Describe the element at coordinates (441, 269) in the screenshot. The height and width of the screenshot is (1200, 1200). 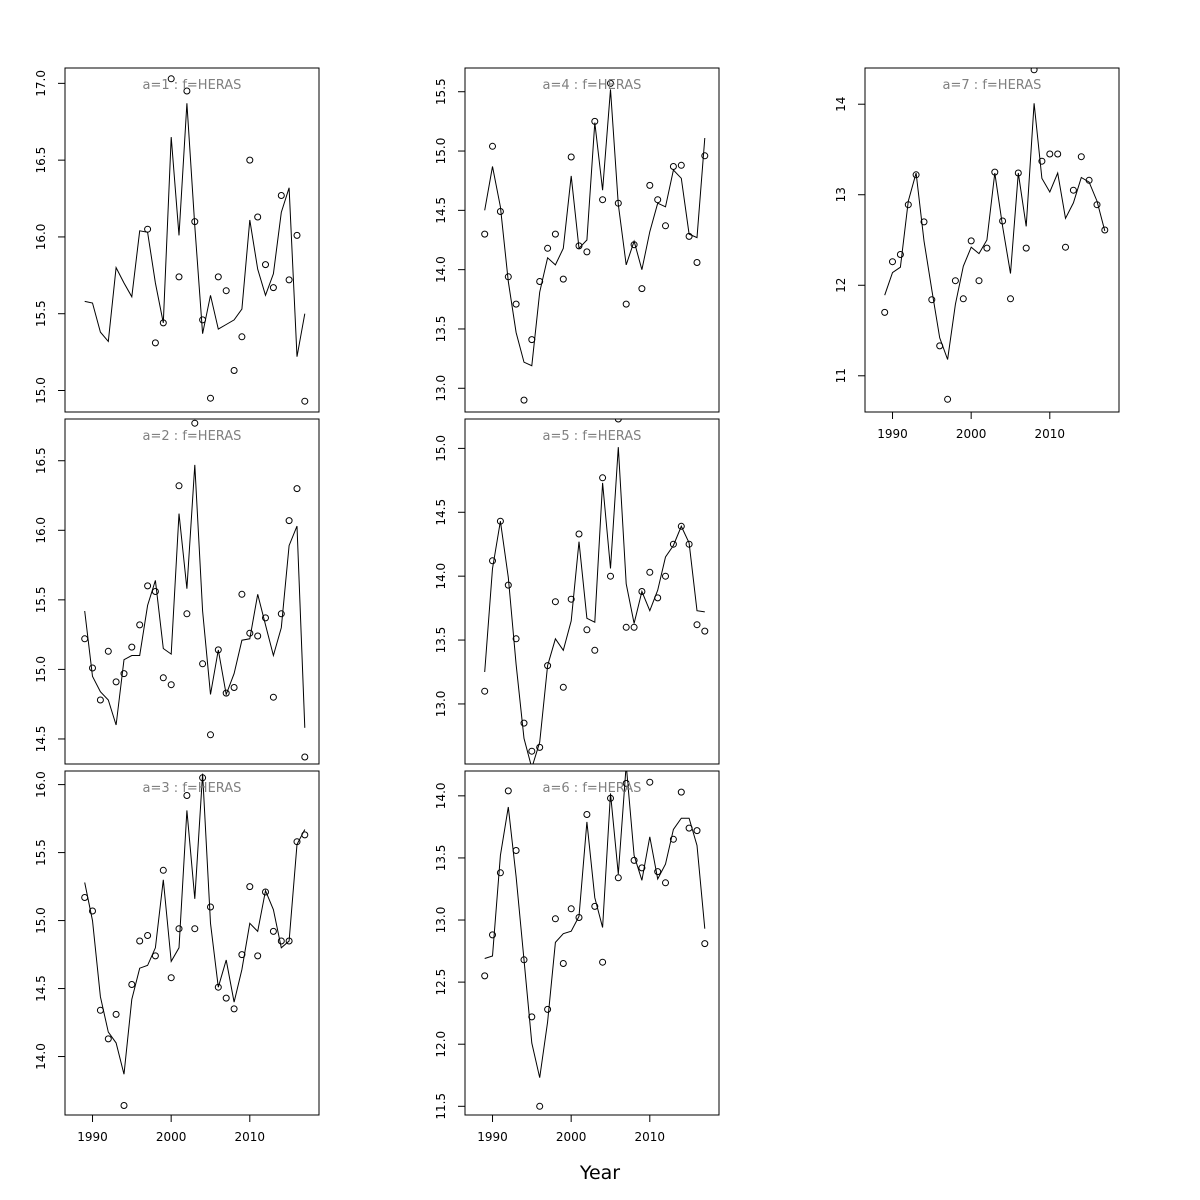
I see `y-tick-label: 14.0` at that location.